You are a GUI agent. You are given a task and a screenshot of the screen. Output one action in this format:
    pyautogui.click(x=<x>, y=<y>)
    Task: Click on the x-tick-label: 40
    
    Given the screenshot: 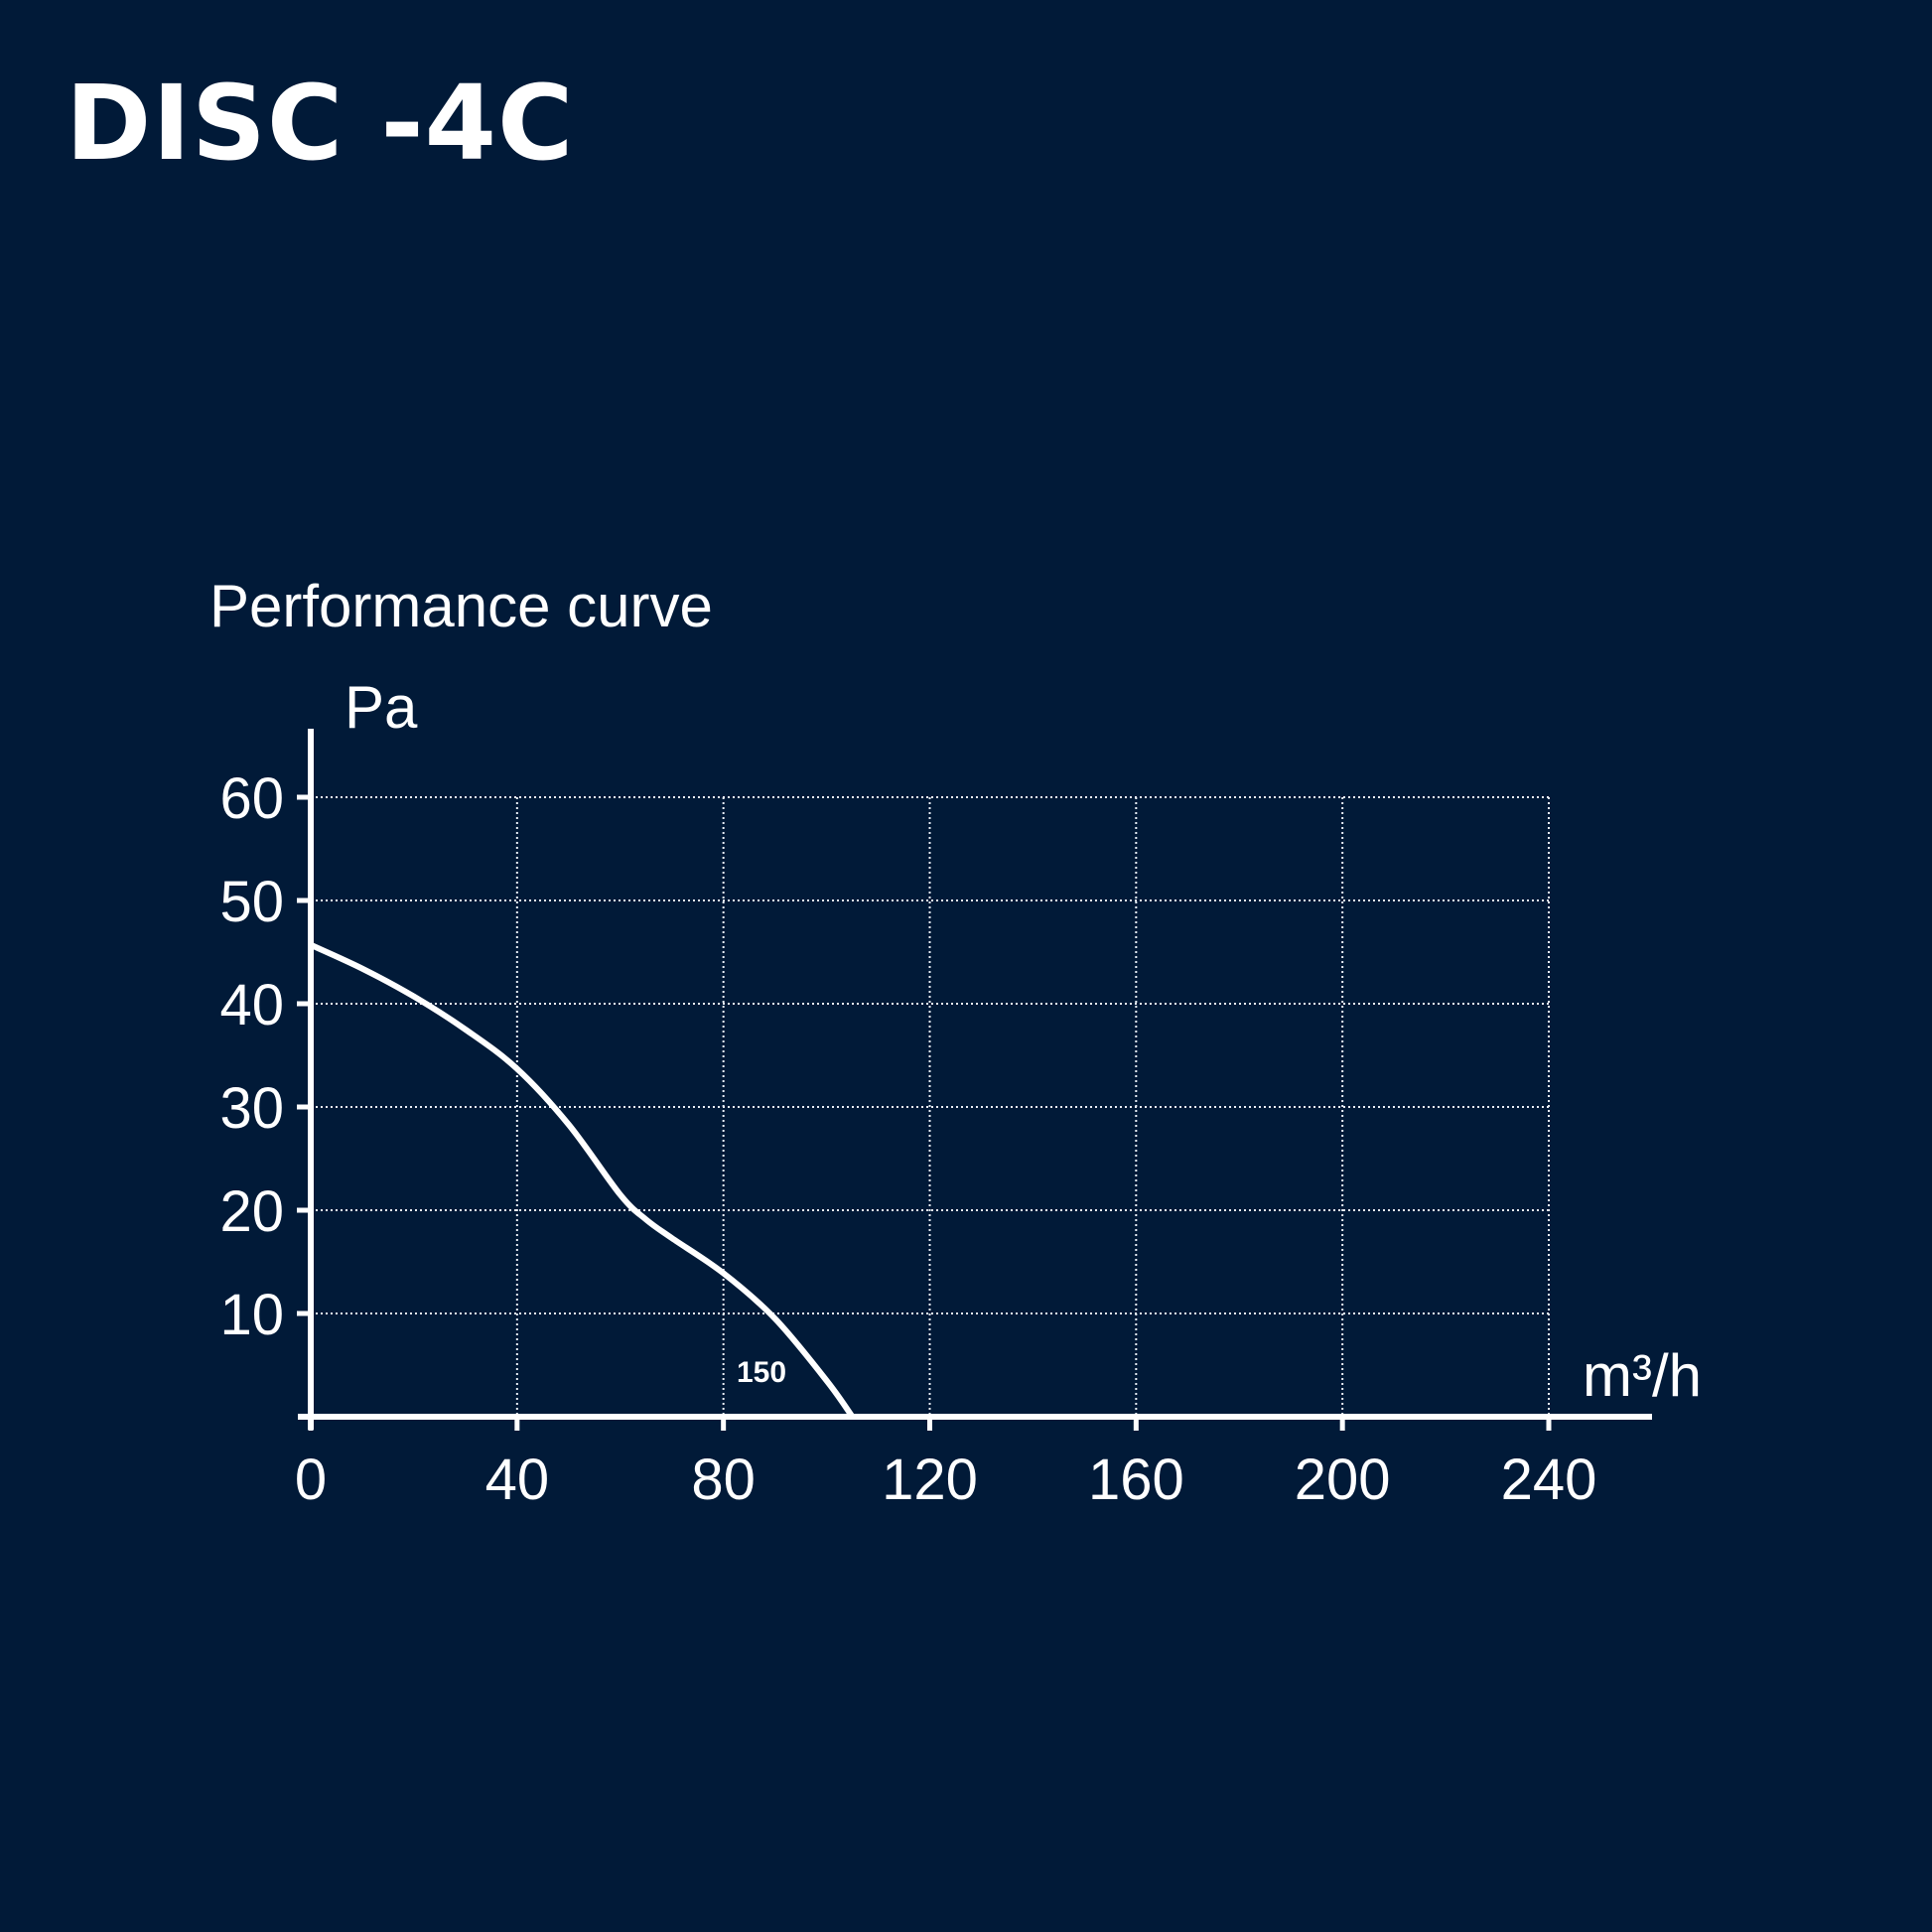 What is the action you would take?
    pyautogui.click(x=517, y=1480)
    